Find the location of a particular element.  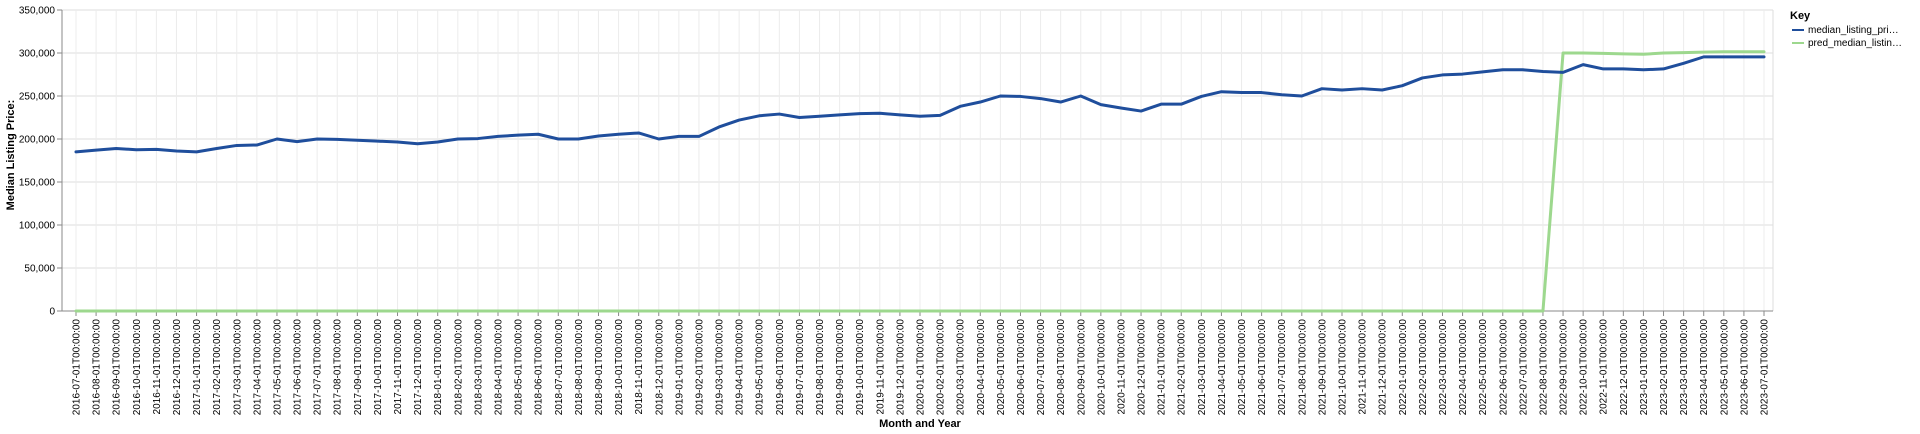

x-tick-label: 2020-09-01T00:00:00 is located at coordinates (1081, 367).